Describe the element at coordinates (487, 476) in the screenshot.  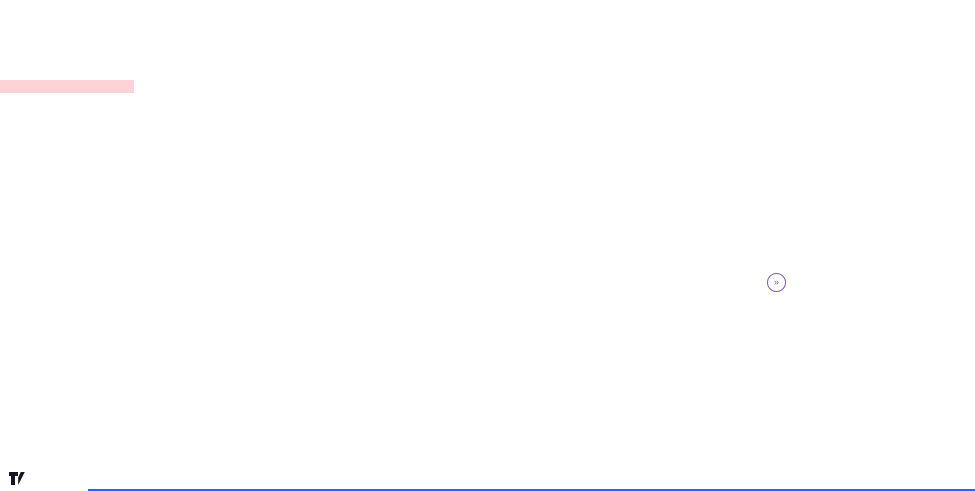
I see `footer-bar` at that location.